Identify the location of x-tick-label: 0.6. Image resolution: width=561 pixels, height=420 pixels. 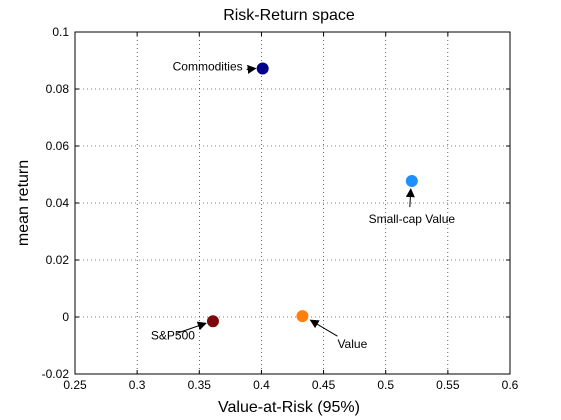
(510, 385).